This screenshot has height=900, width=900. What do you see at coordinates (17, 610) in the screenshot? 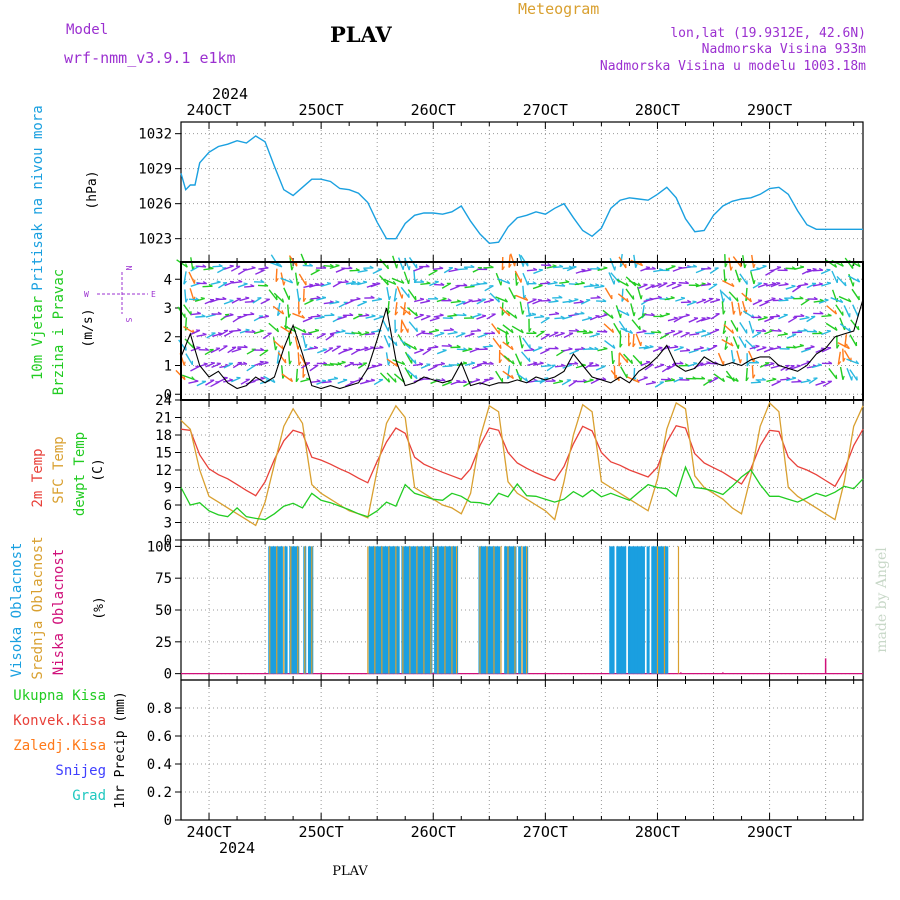
I see `cloud-ylabel-high: Visoka Oblacnost` at bounding box center [17, 610].